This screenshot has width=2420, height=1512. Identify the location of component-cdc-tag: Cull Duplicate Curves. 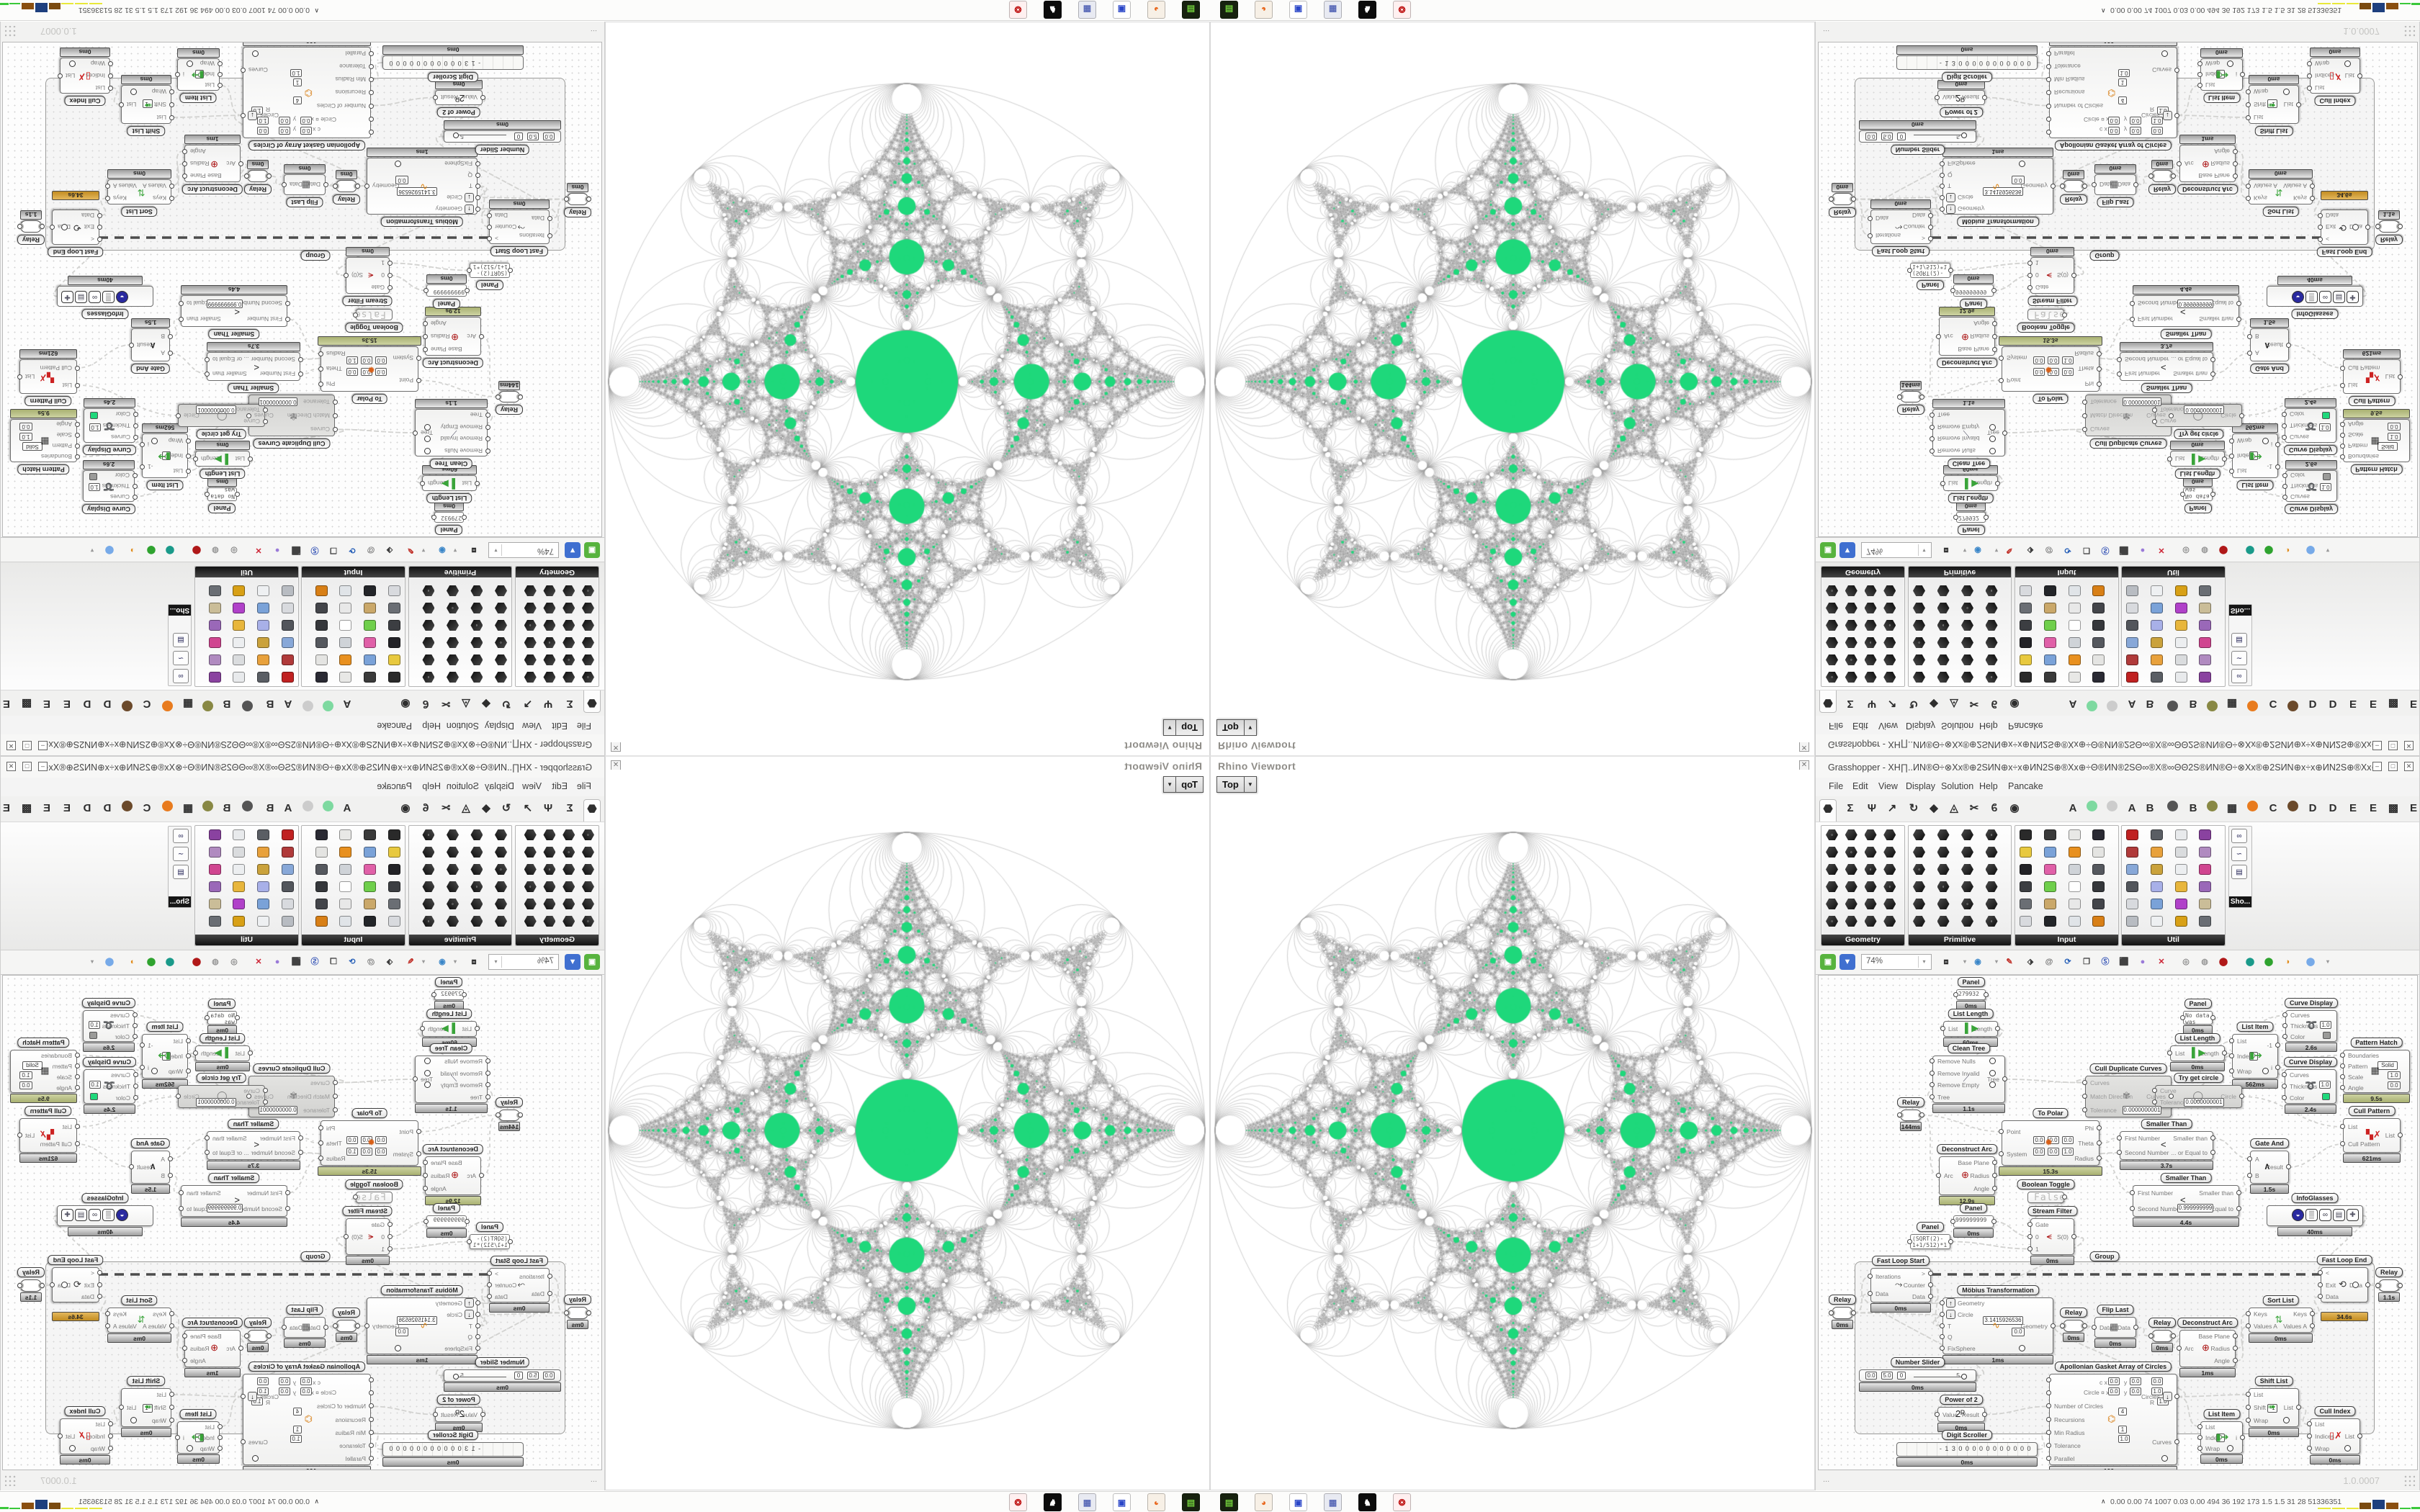
(292, 443).